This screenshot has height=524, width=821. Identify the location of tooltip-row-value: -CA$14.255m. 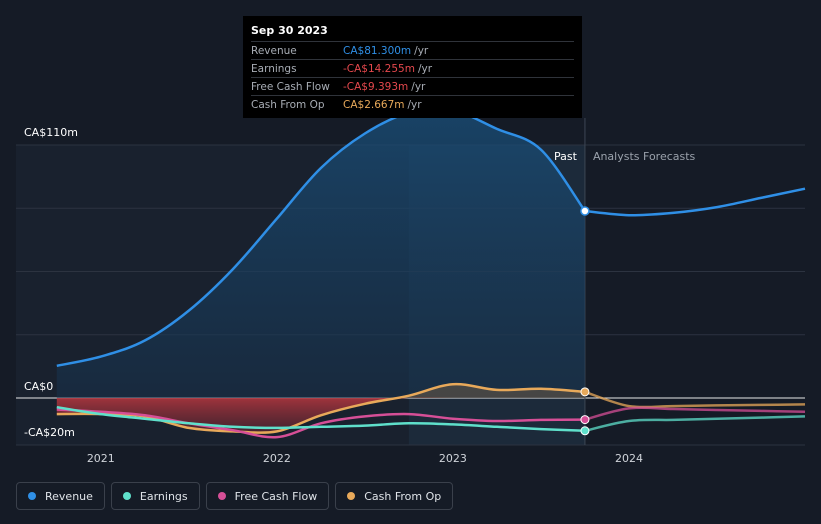
(379, 68).